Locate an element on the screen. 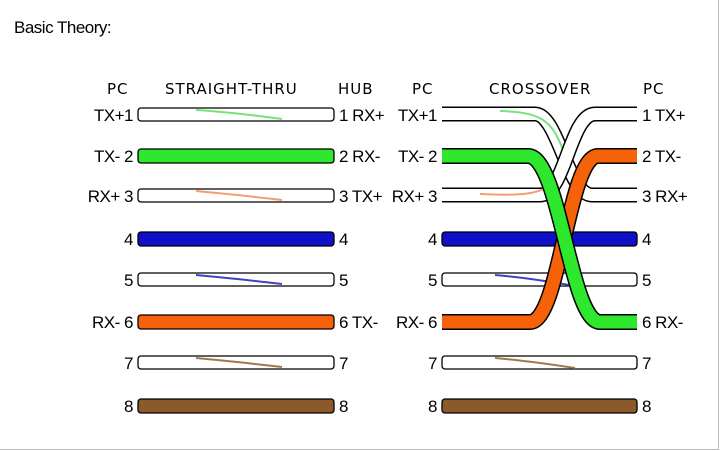 The height and width of the screenshot is (451, 720). straight-left-label-3: RX+ 3 is located at coordinates (110, 196).